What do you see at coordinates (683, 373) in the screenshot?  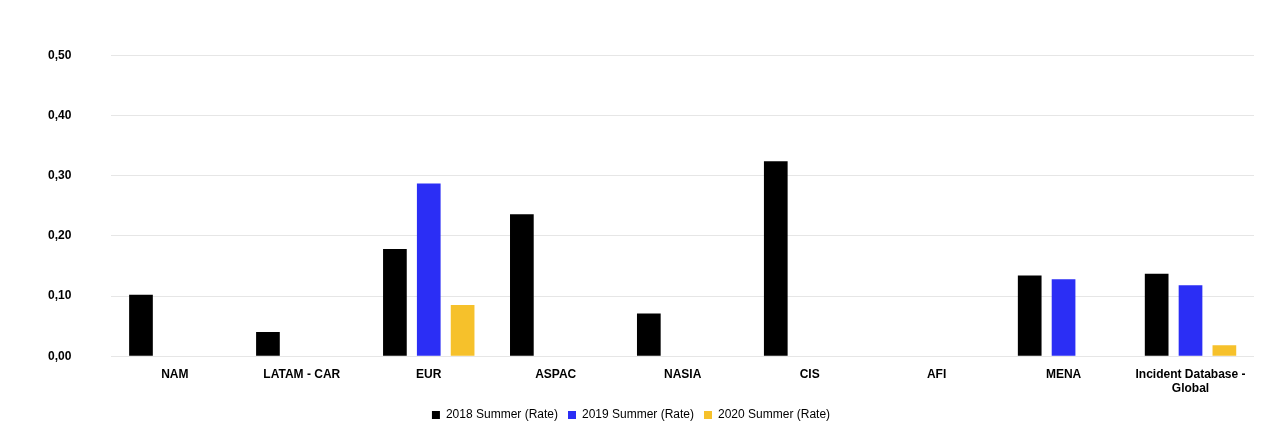 I see `x-tick-label: NASIA` at bounding box center [683, 373].